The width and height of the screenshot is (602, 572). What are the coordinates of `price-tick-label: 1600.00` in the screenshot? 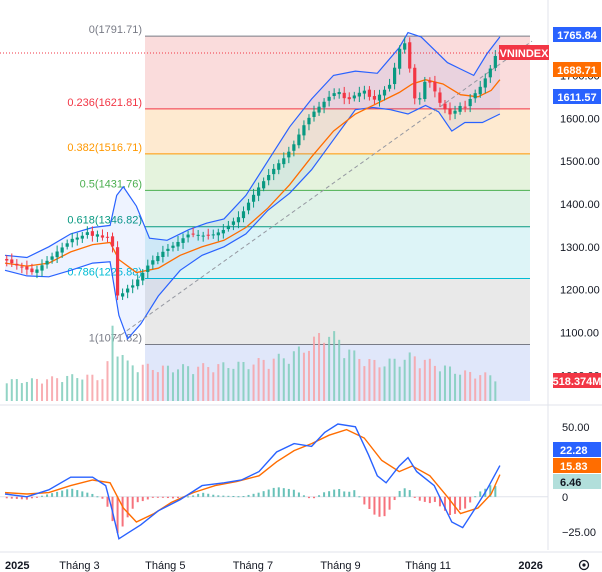 It's located at (580, 119).